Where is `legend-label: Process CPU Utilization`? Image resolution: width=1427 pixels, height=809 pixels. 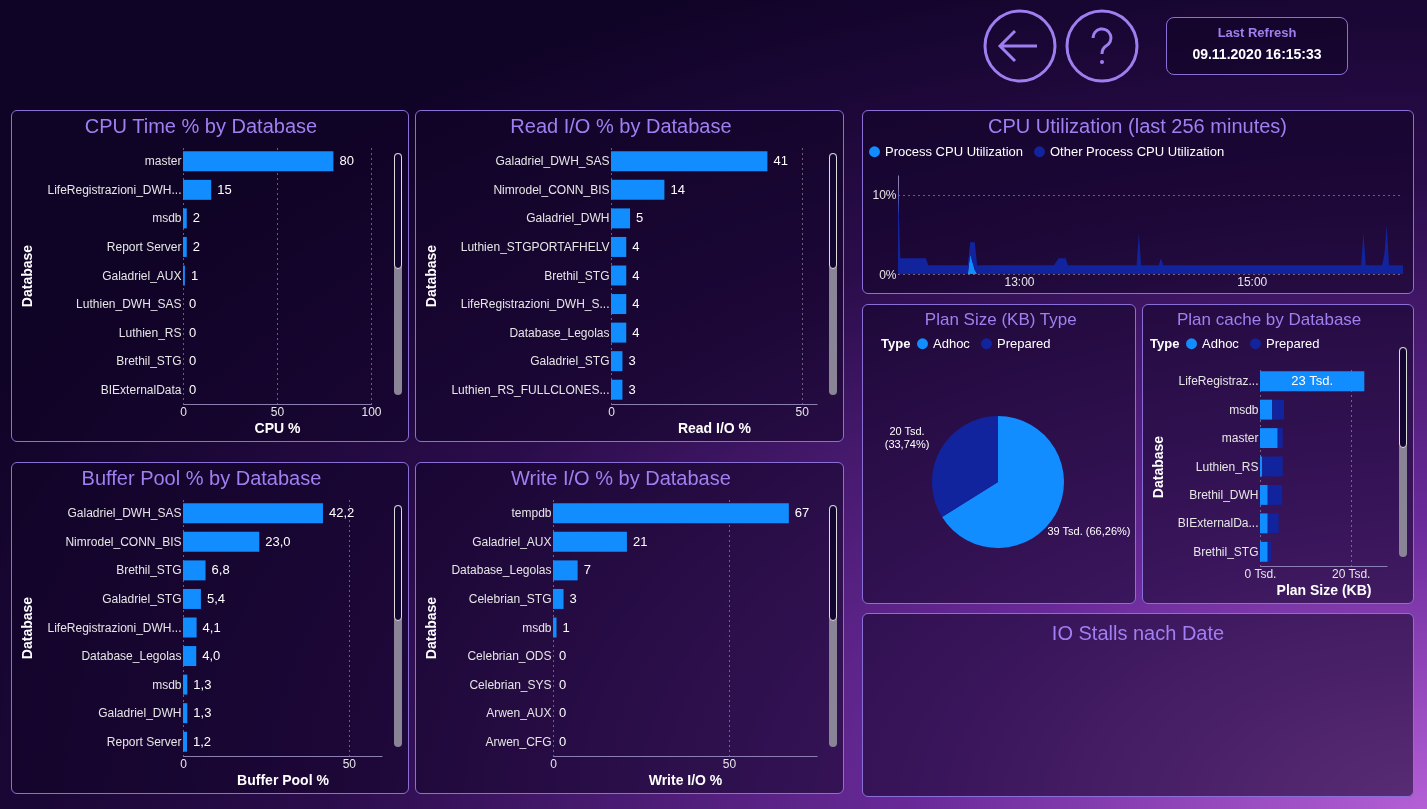 legend-label: Process CPU Utilization is located at coordinates (954, 151).